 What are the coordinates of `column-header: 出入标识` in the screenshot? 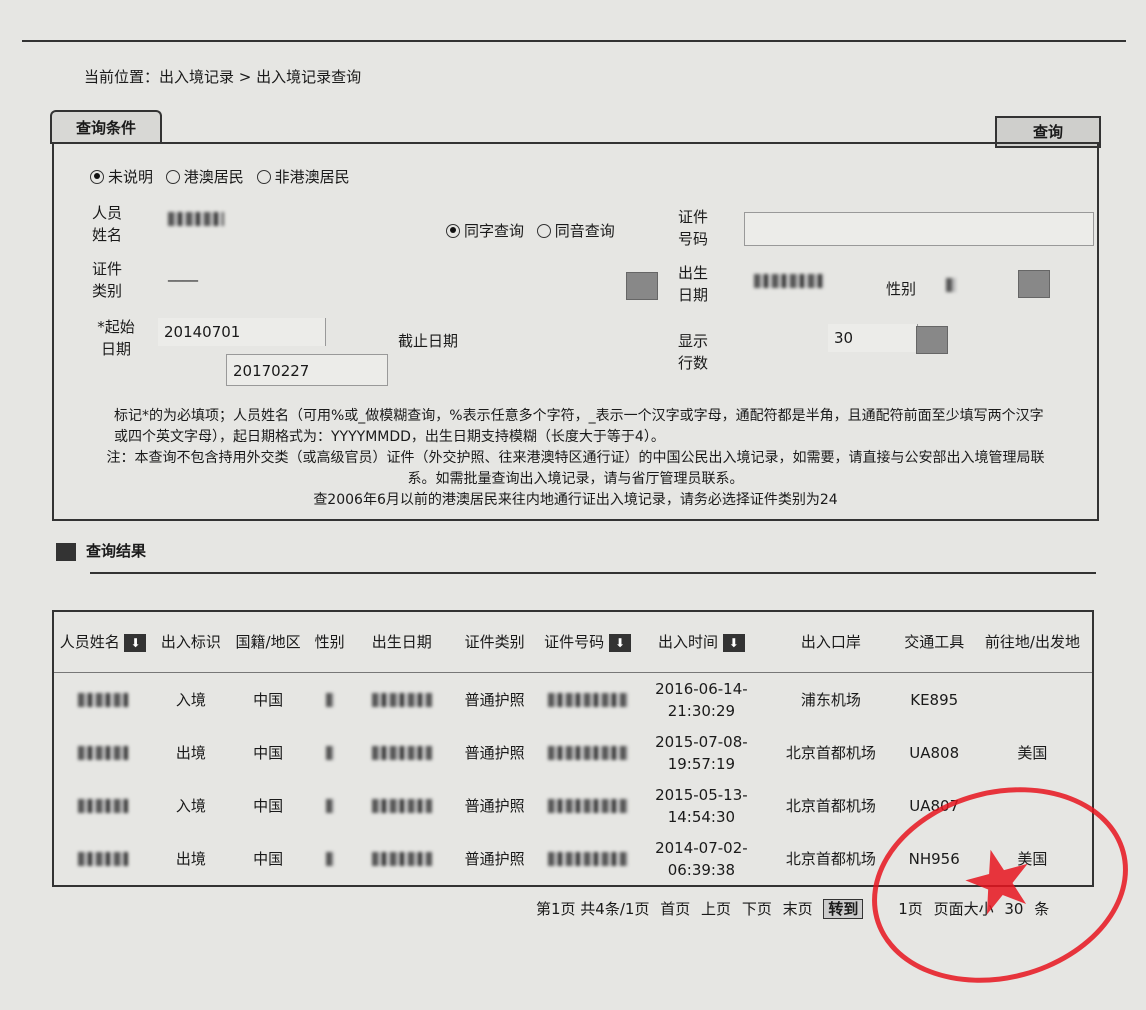 It's located at (191, 642).